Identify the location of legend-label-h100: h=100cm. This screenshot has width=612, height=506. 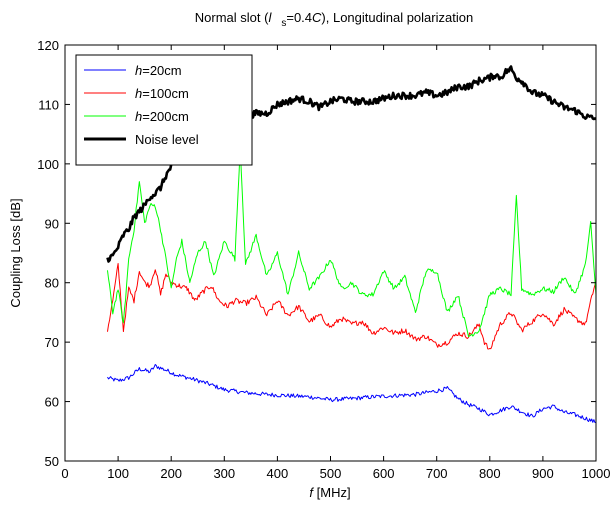
(162, 93).